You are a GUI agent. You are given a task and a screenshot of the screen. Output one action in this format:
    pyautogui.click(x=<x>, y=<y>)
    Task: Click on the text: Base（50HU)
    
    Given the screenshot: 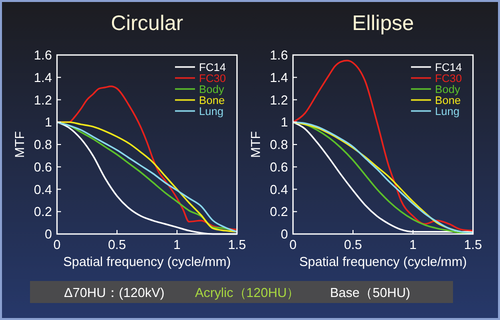 What is the action you would take?
    pyautogui.click(x=370, y=292)
    